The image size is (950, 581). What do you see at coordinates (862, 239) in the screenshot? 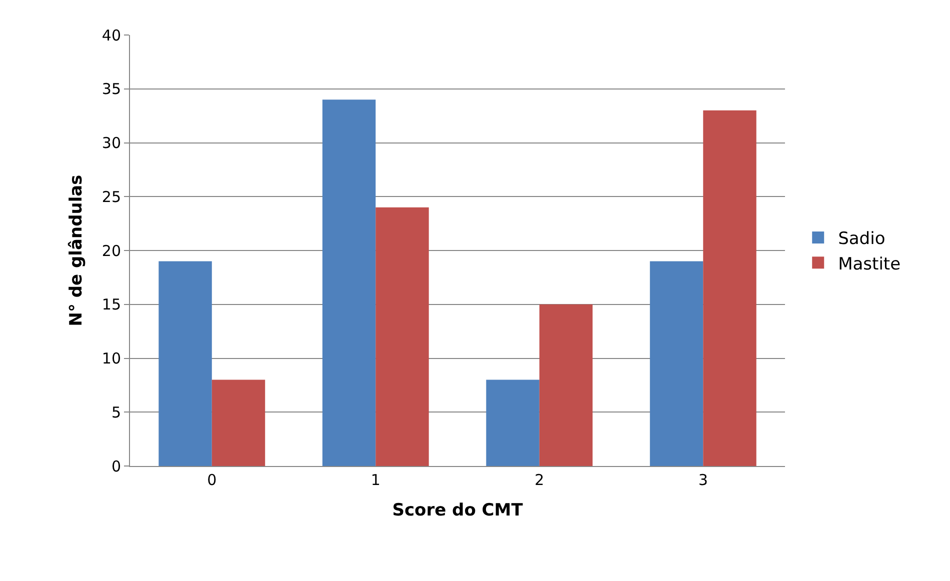
I see `legend-label: Sadio` at bounding box center [862, 239].